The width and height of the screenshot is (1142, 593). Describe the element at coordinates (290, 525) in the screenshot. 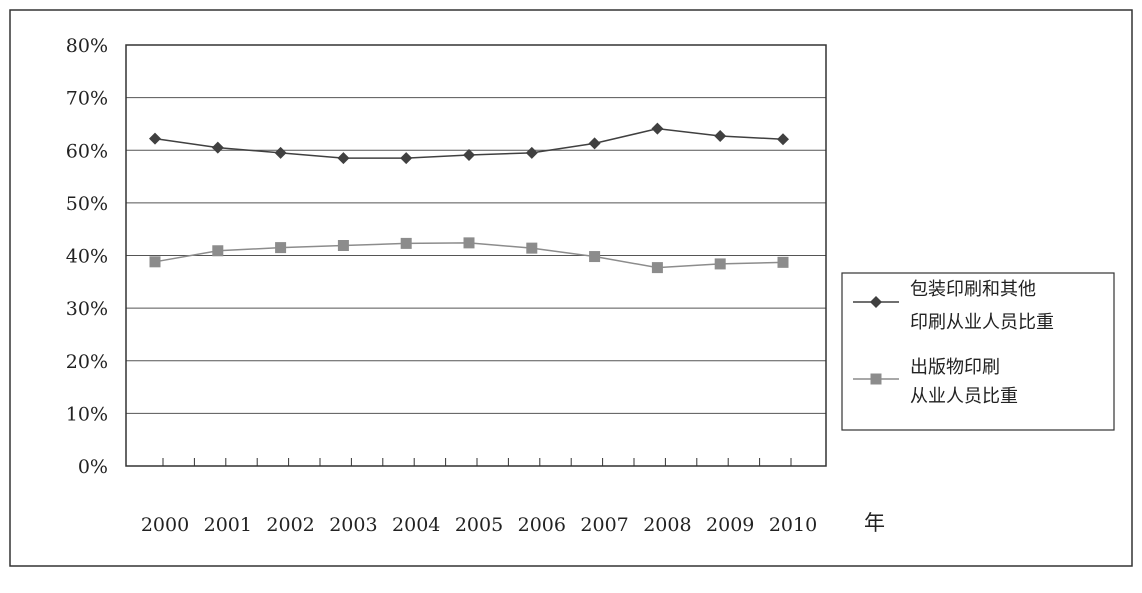

I see `x-tick-label: 2002` at that location.